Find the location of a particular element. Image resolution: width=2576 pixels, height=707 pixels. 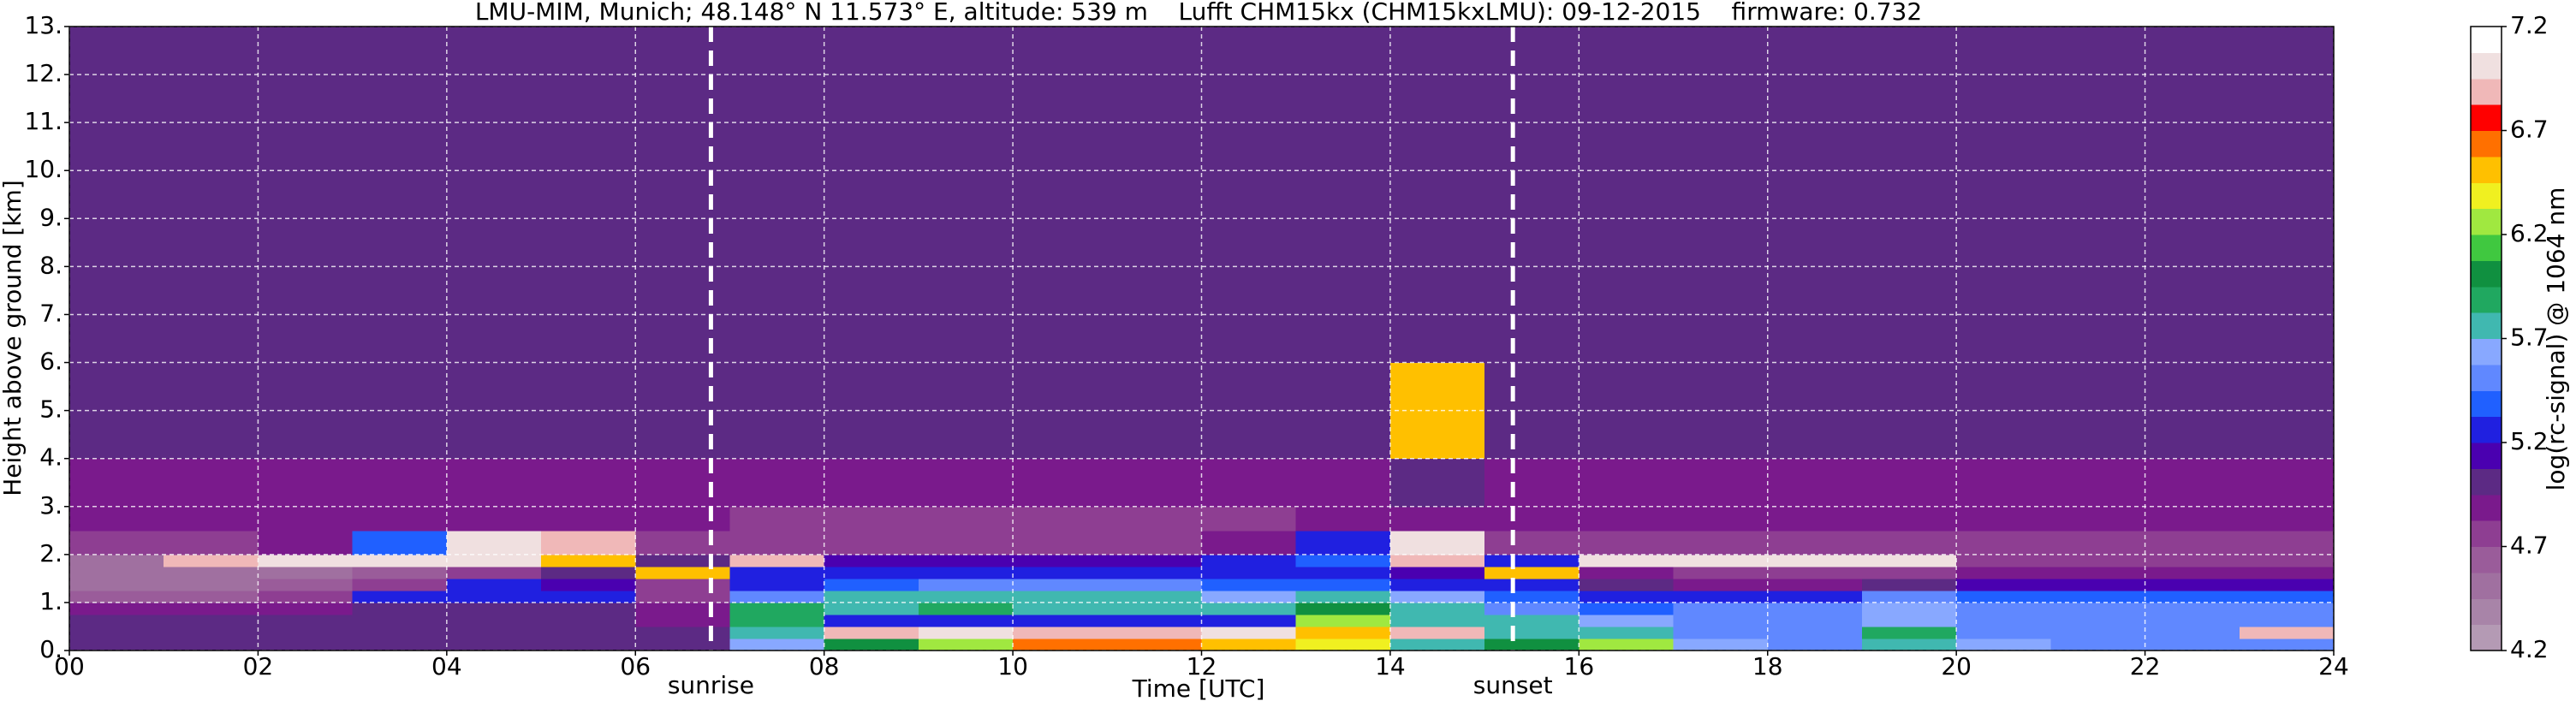

x-tick-label: 08 is located at coordinates (824, 666).